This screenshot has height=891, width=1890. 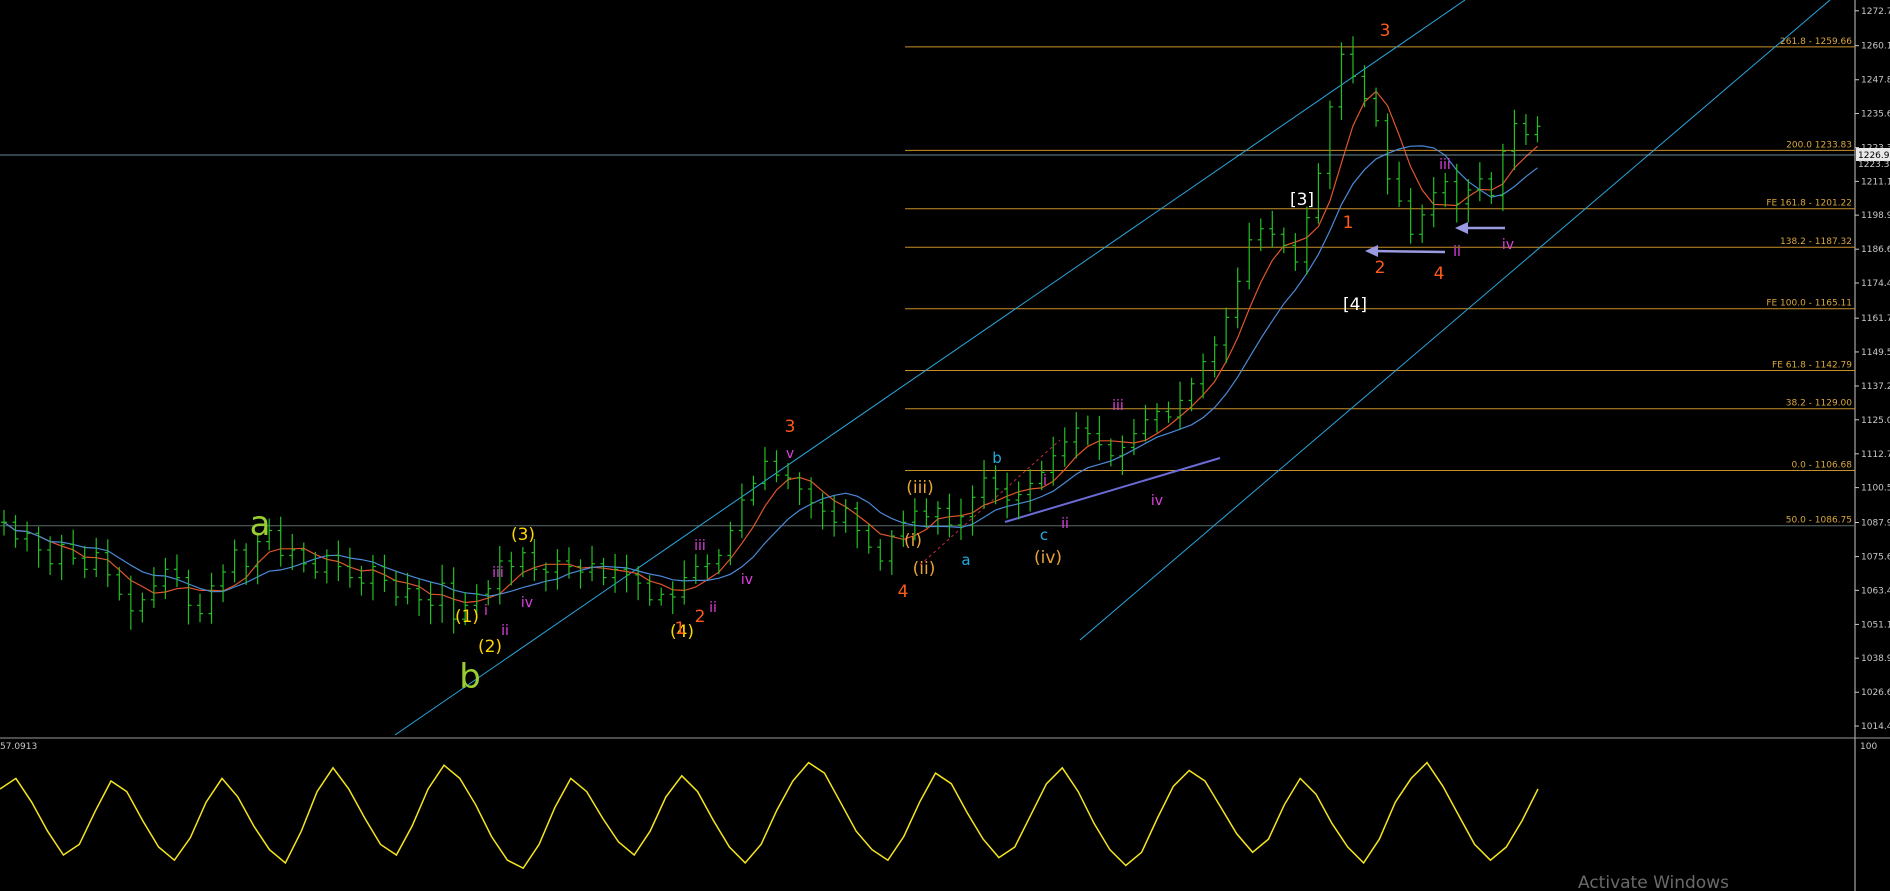 I want to click on wave-label: [3], so click(x=1302, y=200).